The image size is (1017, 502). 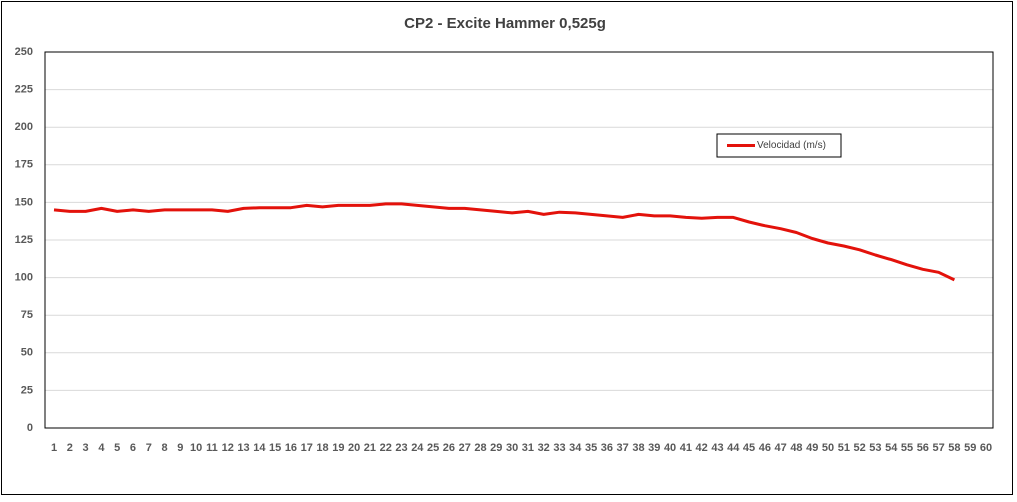 What do you see at coordinates (370, 448) in the screenshot?
I see `x-tick-label: 21` at bounding box center [370, 448].